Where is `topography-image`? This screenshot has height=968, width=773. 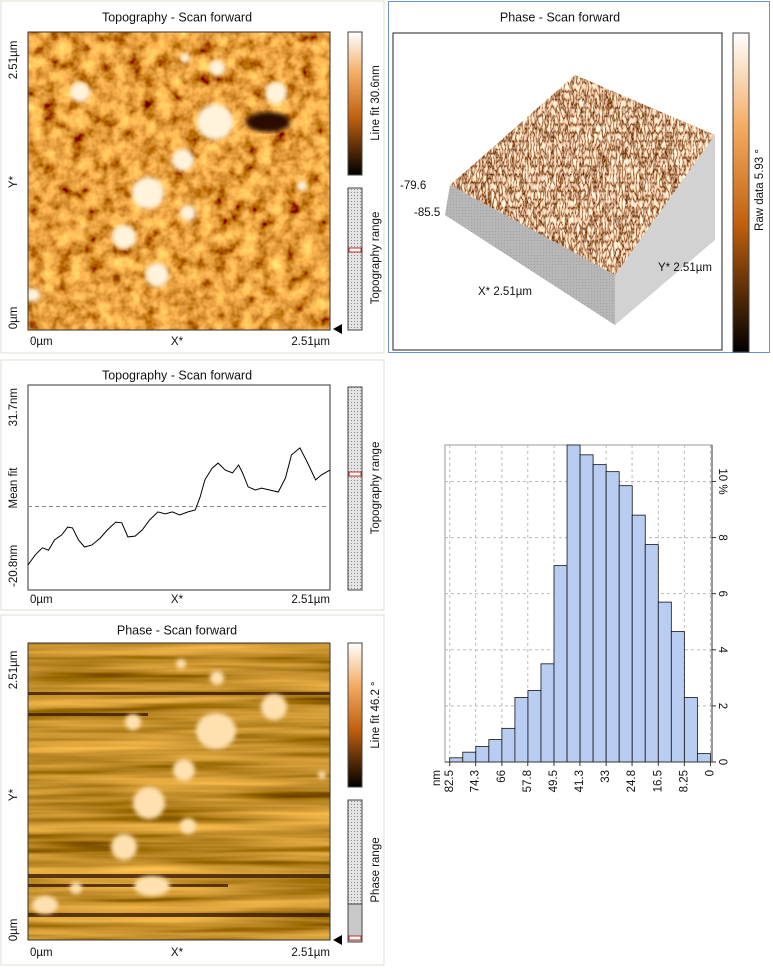 topography-image is located at coordinates (179, 181).